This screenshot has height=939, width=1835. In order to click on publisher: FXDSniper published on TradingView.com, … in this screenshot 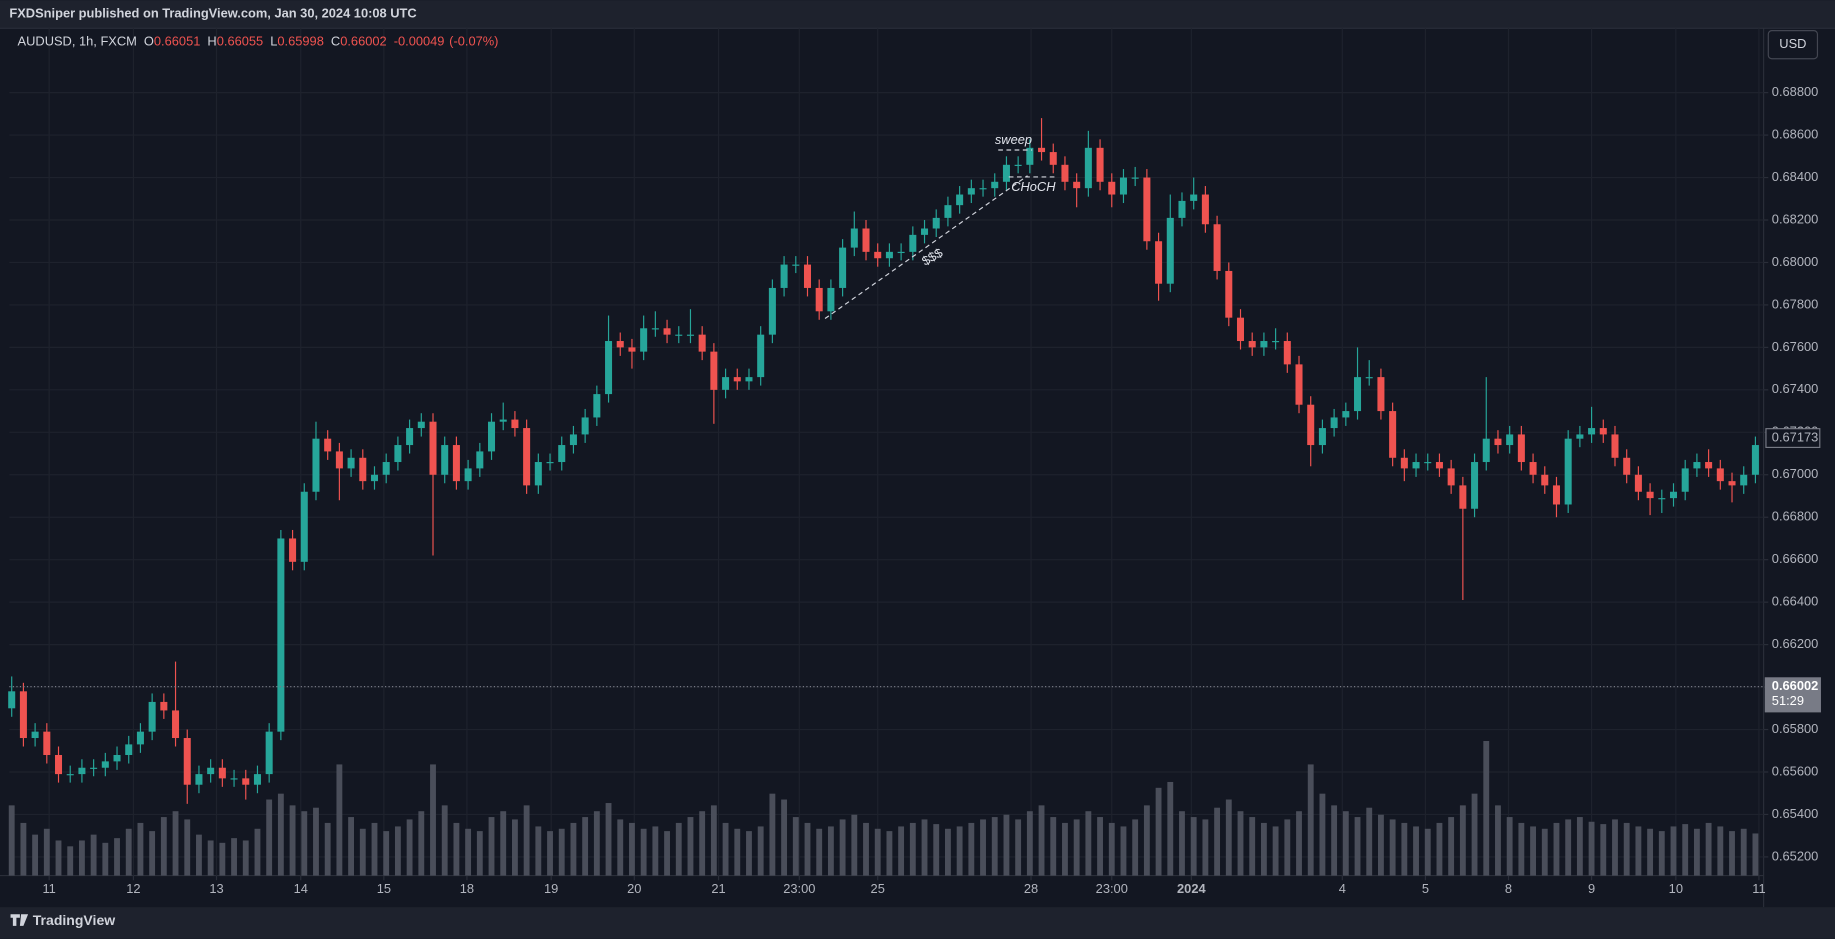, I will do `click(212, 13)`.